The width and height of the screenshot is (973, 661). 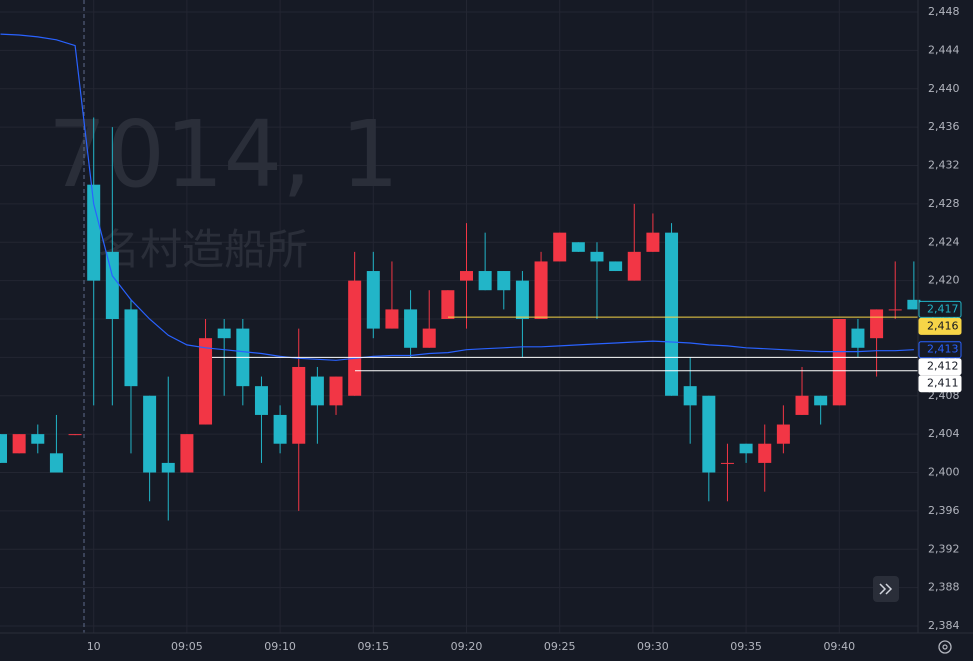 I want to click on y-tick-label: 2,384, so click(x=944, y=625).